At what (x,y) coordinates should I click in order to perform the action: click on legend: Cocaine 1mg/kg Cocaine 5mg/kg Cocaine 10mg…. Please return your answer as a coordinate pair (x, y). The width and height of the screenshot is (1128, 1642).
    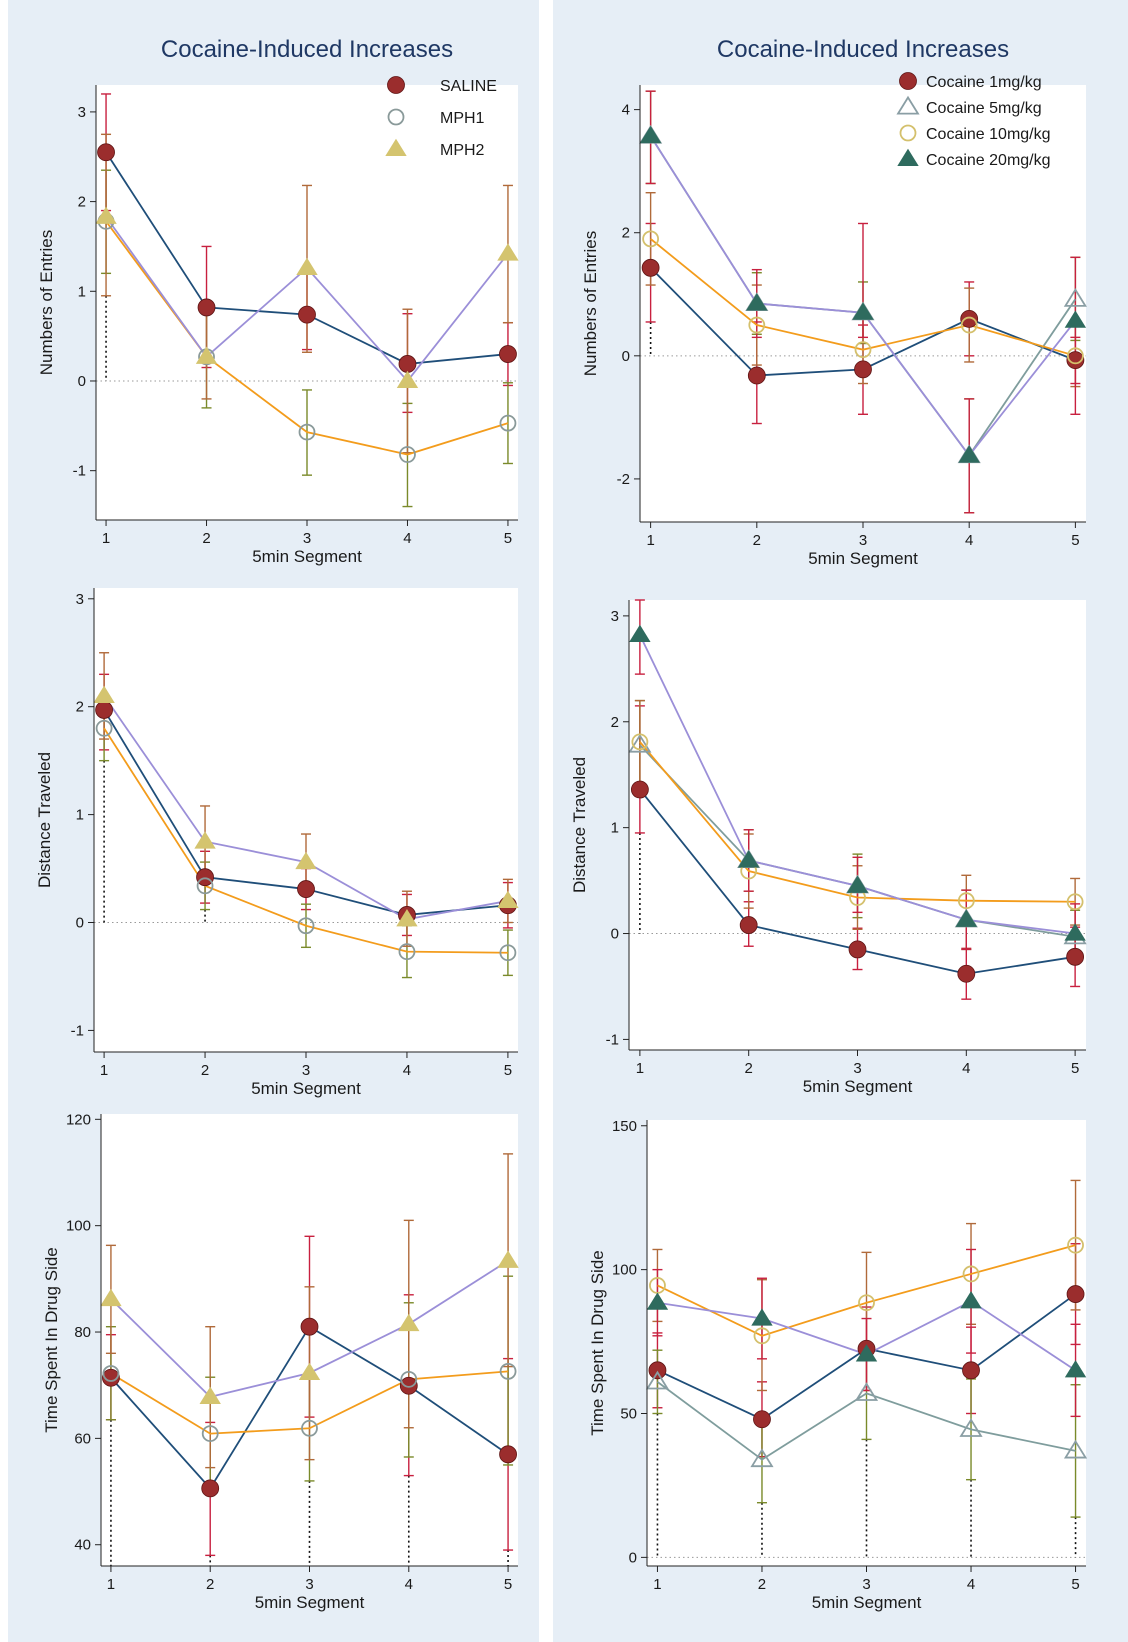
    Looking at the image, I should click on (973, 120).